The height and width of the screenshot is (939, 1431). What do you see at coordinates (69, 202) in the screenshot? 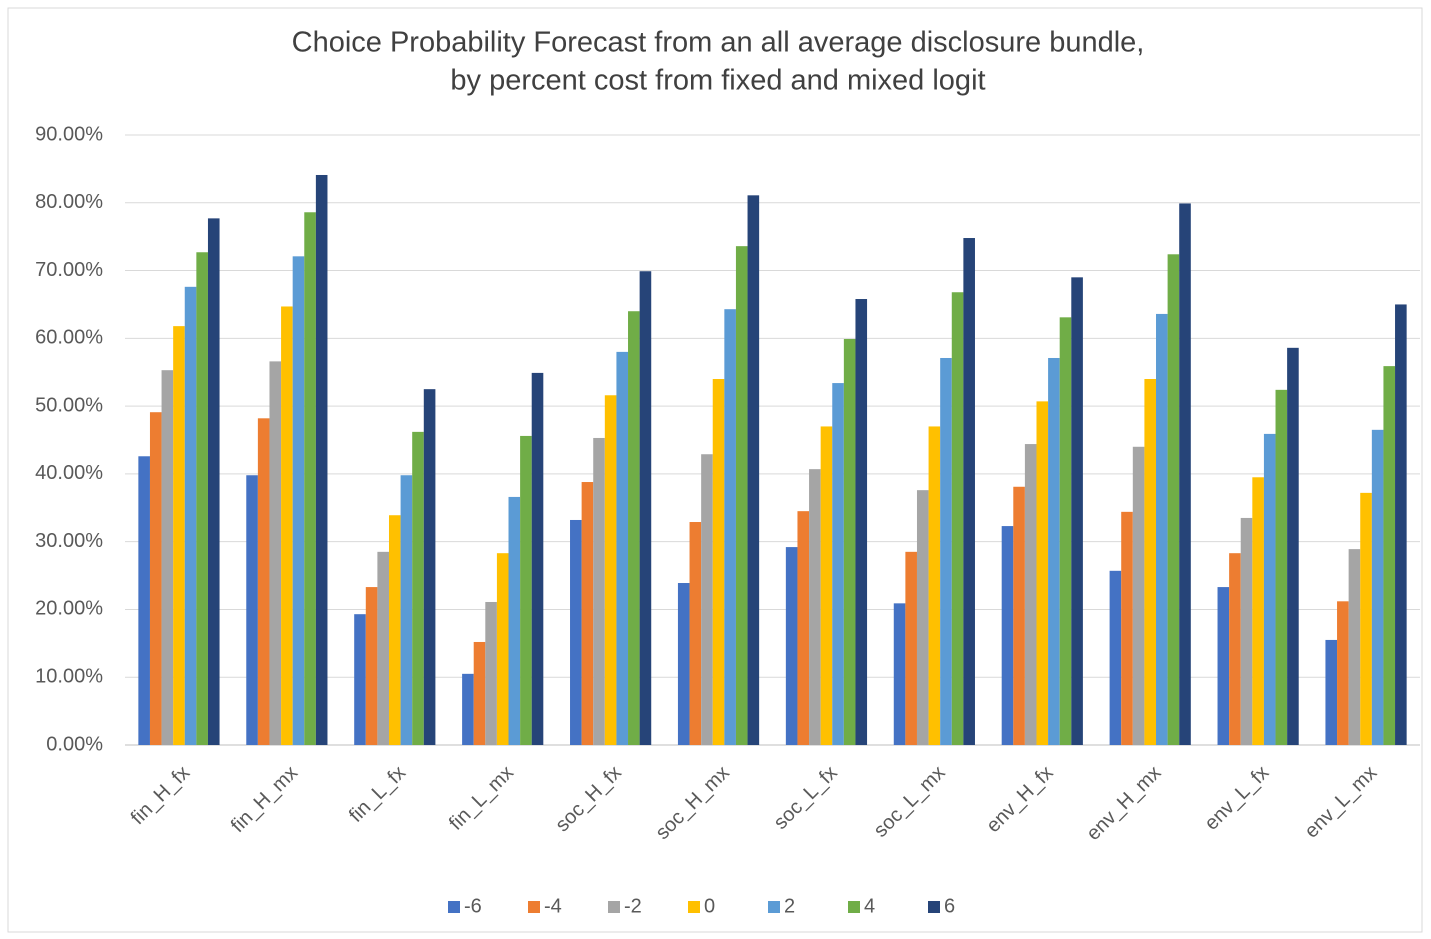
I see `y-tick-label: 80.00%` at bounding box center [69, 202].